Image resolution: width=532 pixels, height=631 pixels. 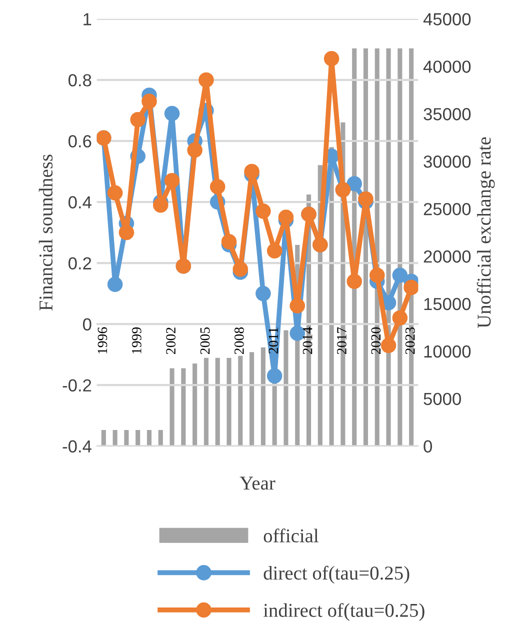 I want to click on legend-label: direct of(tau=0.25), so click(x=337, y=575).